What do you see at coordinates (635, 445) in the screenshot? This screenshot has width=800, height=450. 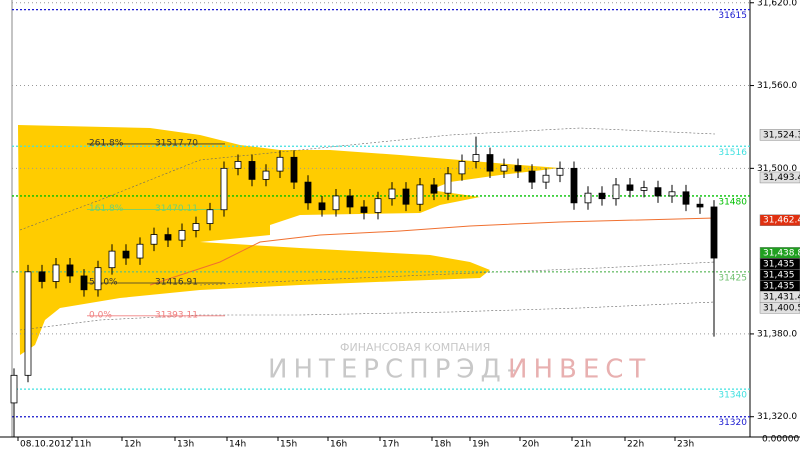 I see `x-tick-label: 22h` at bounding box center [635, 445].